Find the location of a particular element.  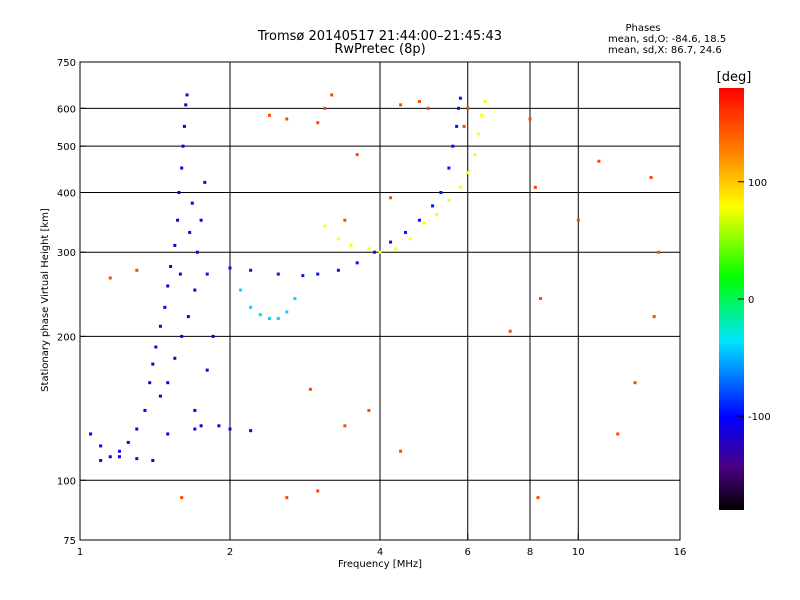

y-tick-label: 300 is located at coordinates (66, 253).